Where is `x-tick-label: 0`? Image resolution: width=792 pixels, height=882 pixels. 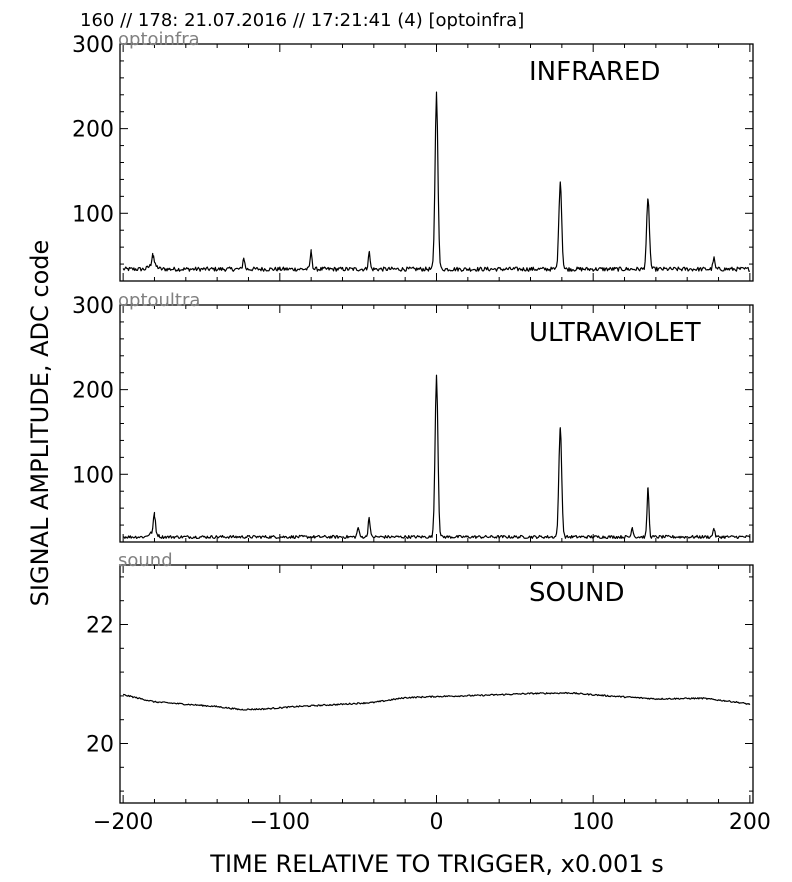
x-tick-label: 0 is located at coordinates (437, 822).